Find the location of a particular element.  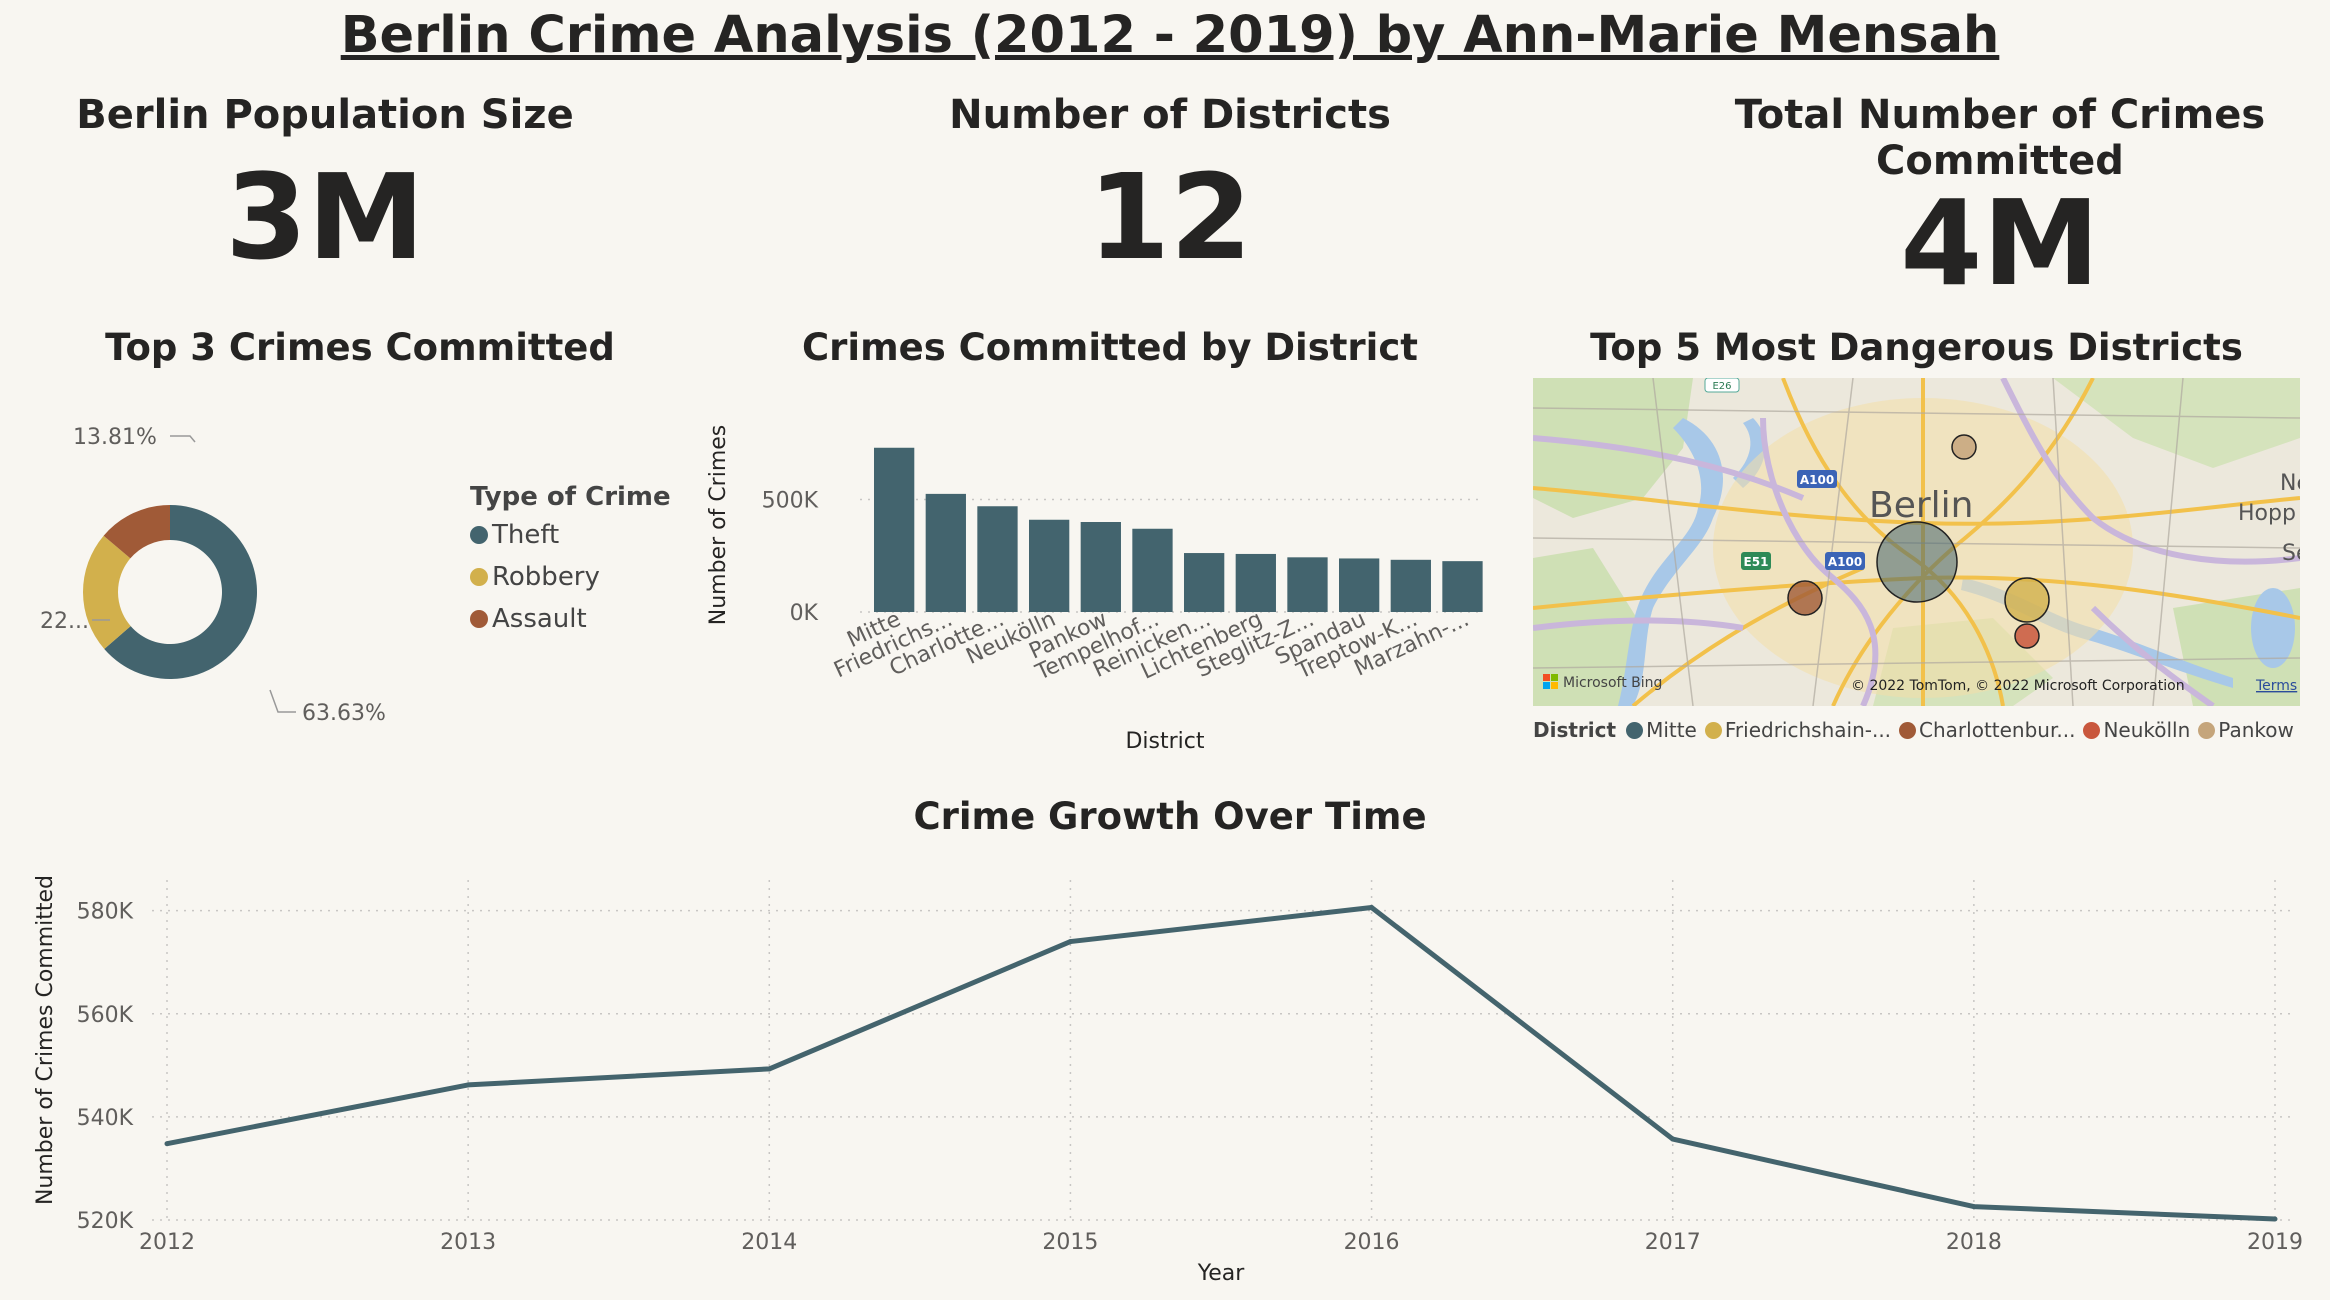

bar-y-tick-label: 500K is located at coordinates (790, 501).